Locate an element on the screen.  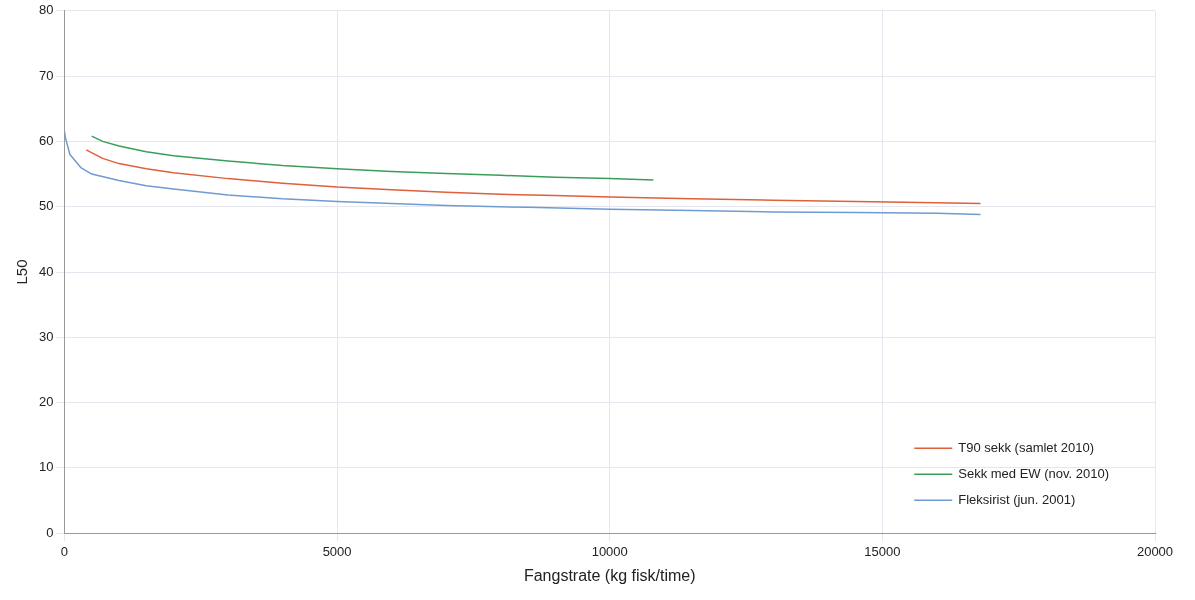
y-tick-label: 0 is located at coordinates (50, 532).